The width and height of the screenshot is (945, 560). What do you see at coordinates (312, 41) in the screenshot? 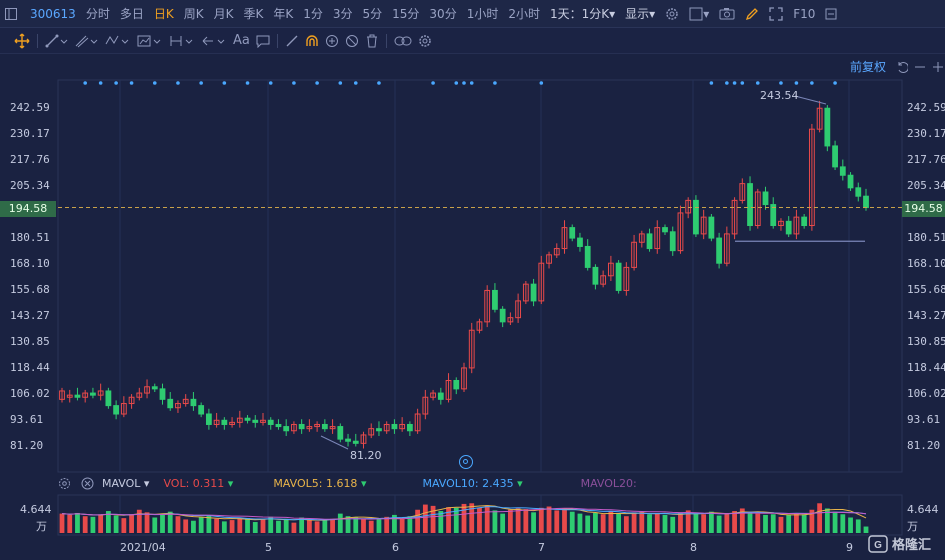
I see `magnet-icon` at bounding box center [312, 41].